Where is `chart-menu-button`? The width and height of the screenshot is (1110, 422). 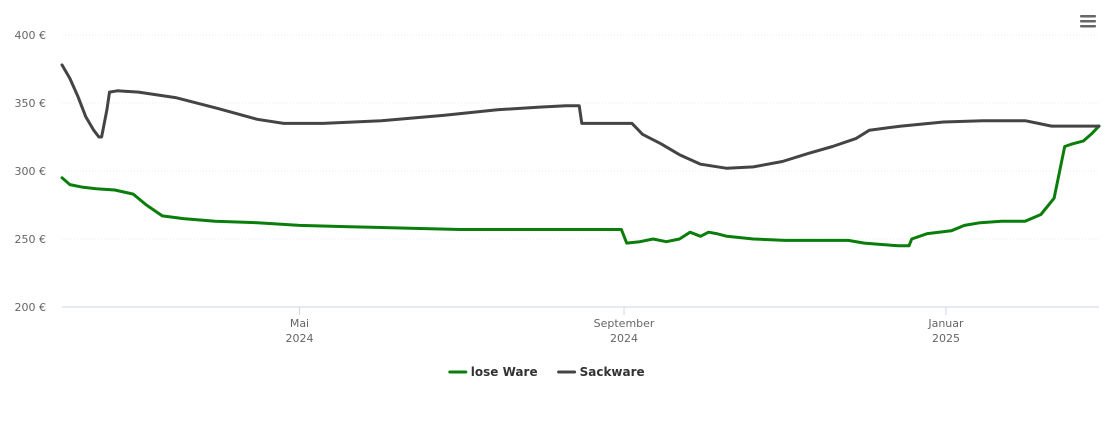 chart-menu-button is located at coordinates (1088, 22).